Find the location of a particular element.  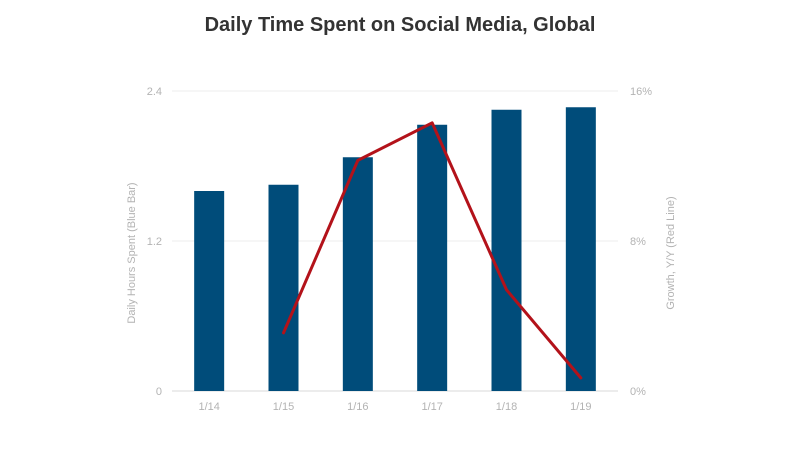

y-left-tick-label: 1.2 is located at coordinates (154, 242).